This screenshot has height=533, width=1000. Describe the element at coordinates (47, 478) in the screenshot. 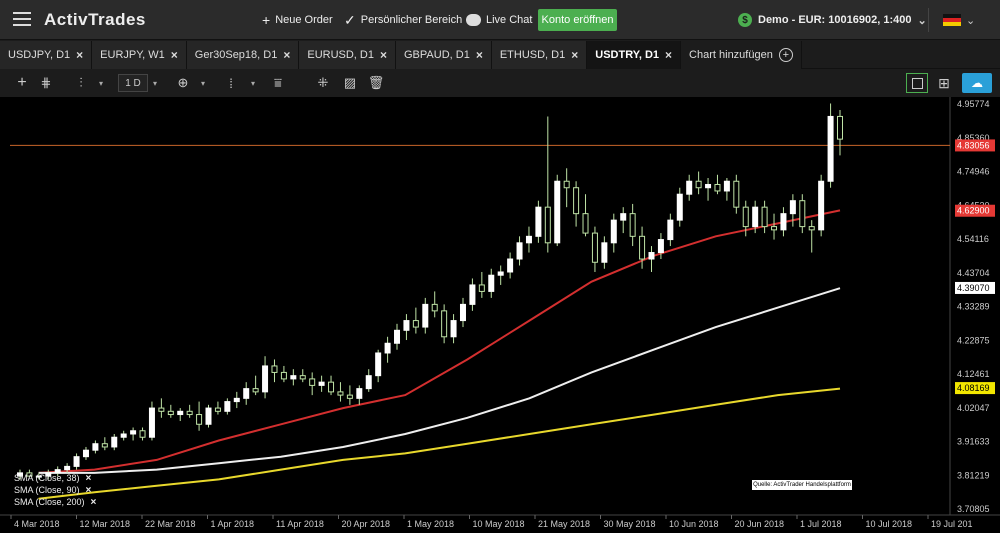

I see `legend-label: SMA (Close, 38)` at that location.